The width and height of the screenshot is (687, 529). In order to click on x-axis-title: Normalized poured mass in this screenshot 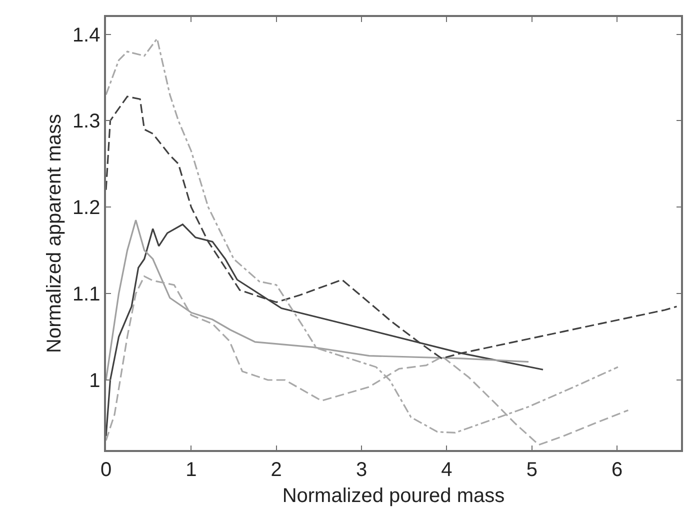, I will do `click(393, 495)`.